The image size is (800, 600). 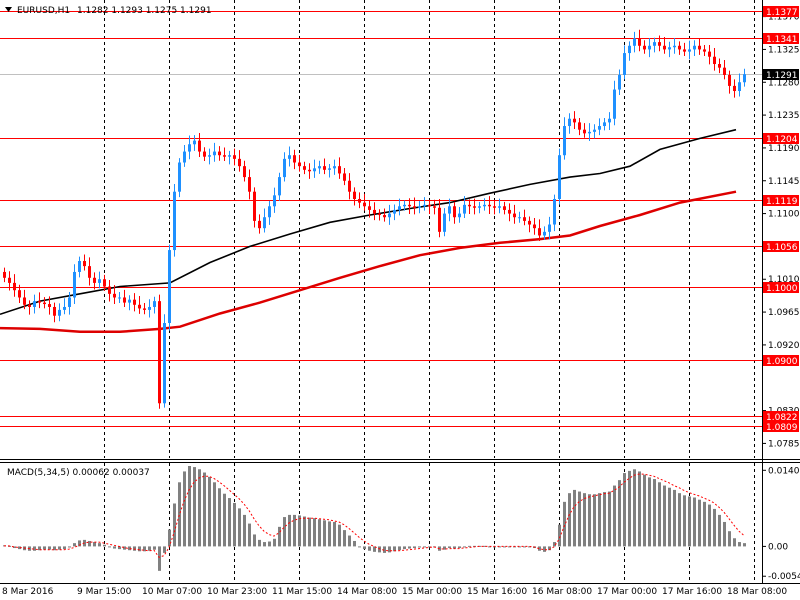 I want to click on level-label: 1.1056, so click(x=782, y=248).